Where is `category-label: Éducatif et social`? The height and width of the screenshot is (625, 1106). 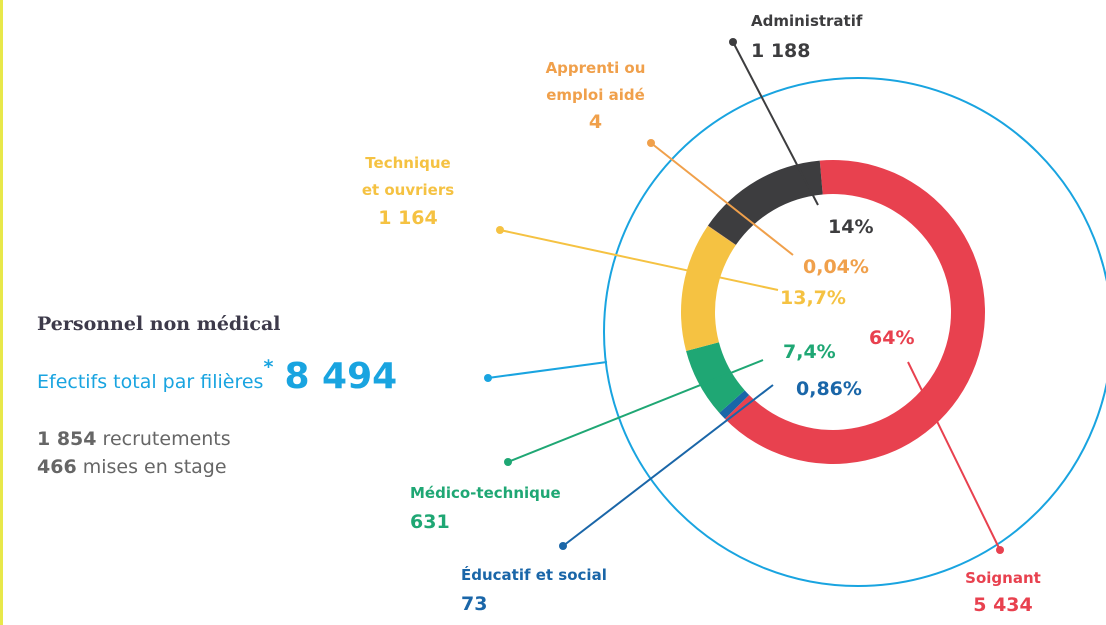
category-label: Éducatif et social is located at coordinates (534, 575).